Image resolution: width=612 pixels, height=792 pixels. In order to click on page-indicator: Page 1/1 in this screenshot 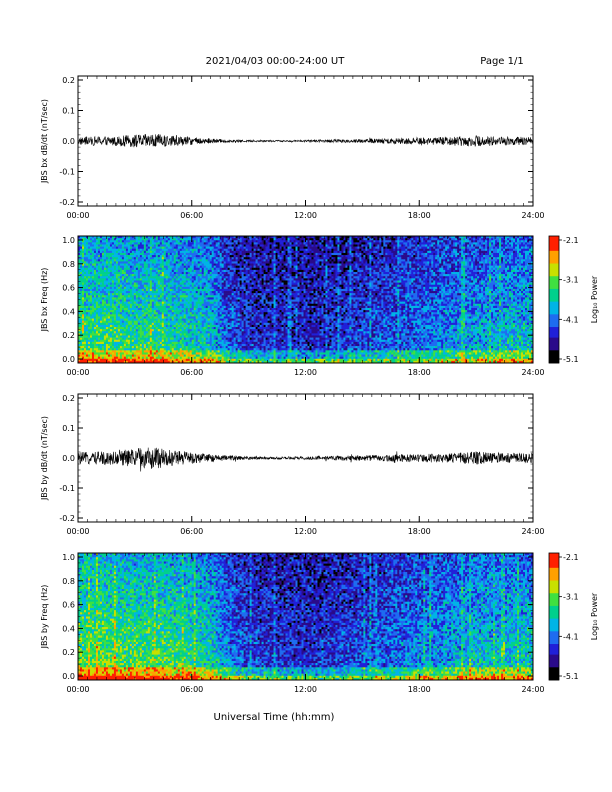, I will do `click(501, 61)`.